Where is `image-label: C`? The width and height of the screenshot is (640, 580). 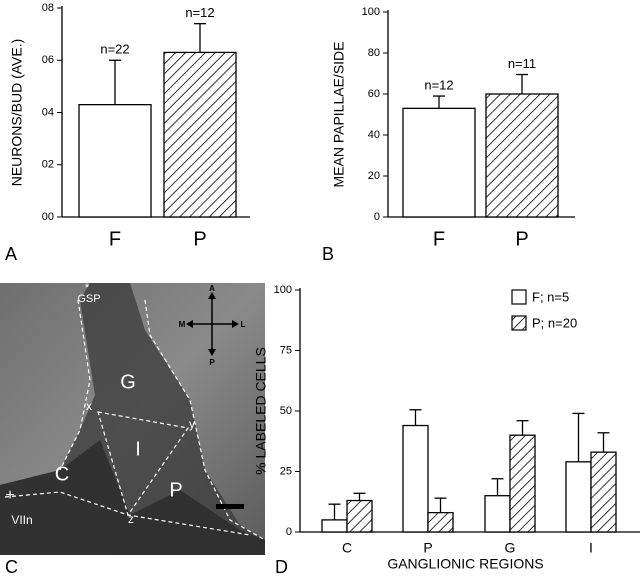
image-label: C is located at coordinates (62, 474).